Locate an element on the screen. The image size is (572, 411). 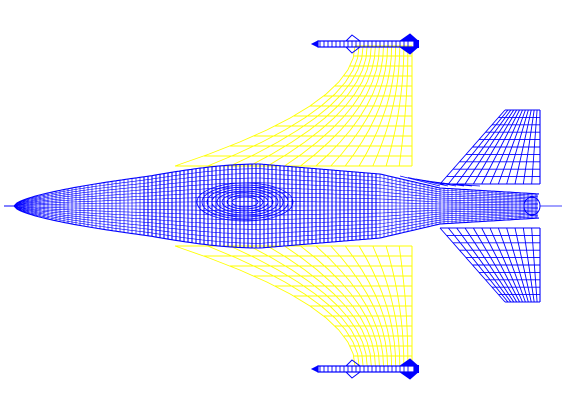
upper-wingtip-missile is located at coordinates (365, 44).